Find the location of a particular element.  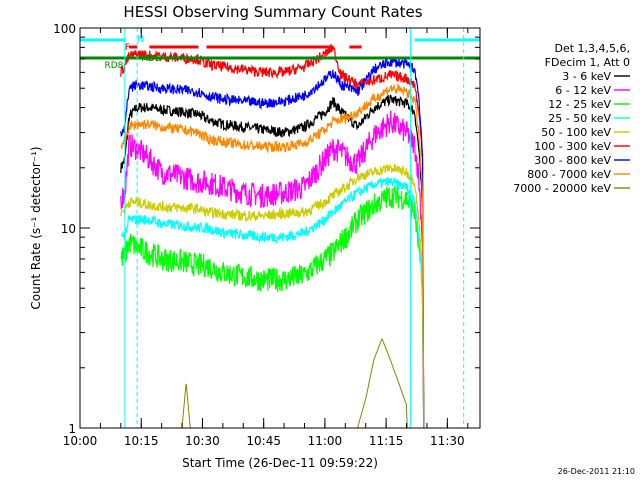

x-tick-label: 11:30 is located at coordinates (447, 441).